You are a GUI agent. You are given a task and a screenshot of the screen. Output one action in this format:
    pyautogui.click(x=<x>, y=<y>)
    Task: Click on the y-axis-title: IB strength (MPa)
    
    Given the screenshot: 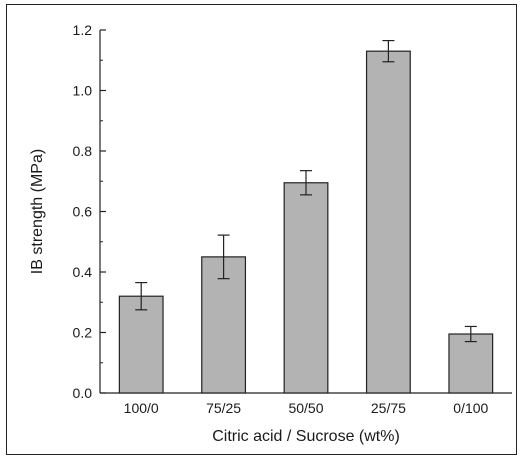 What is the action you would take?
    pyautogui.click(x=37, y=211)
    